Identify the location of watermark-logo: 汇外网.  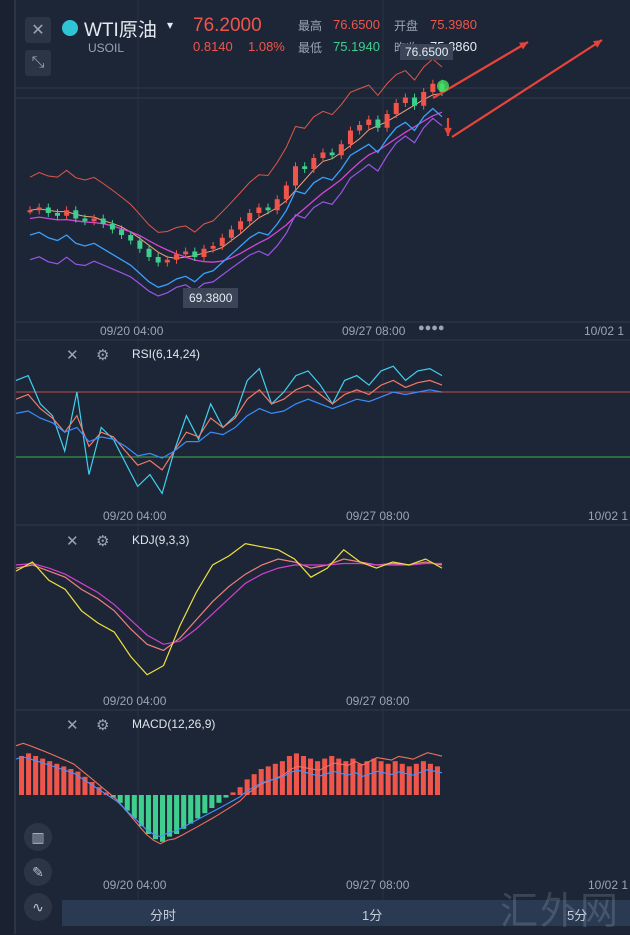
(560, 911).